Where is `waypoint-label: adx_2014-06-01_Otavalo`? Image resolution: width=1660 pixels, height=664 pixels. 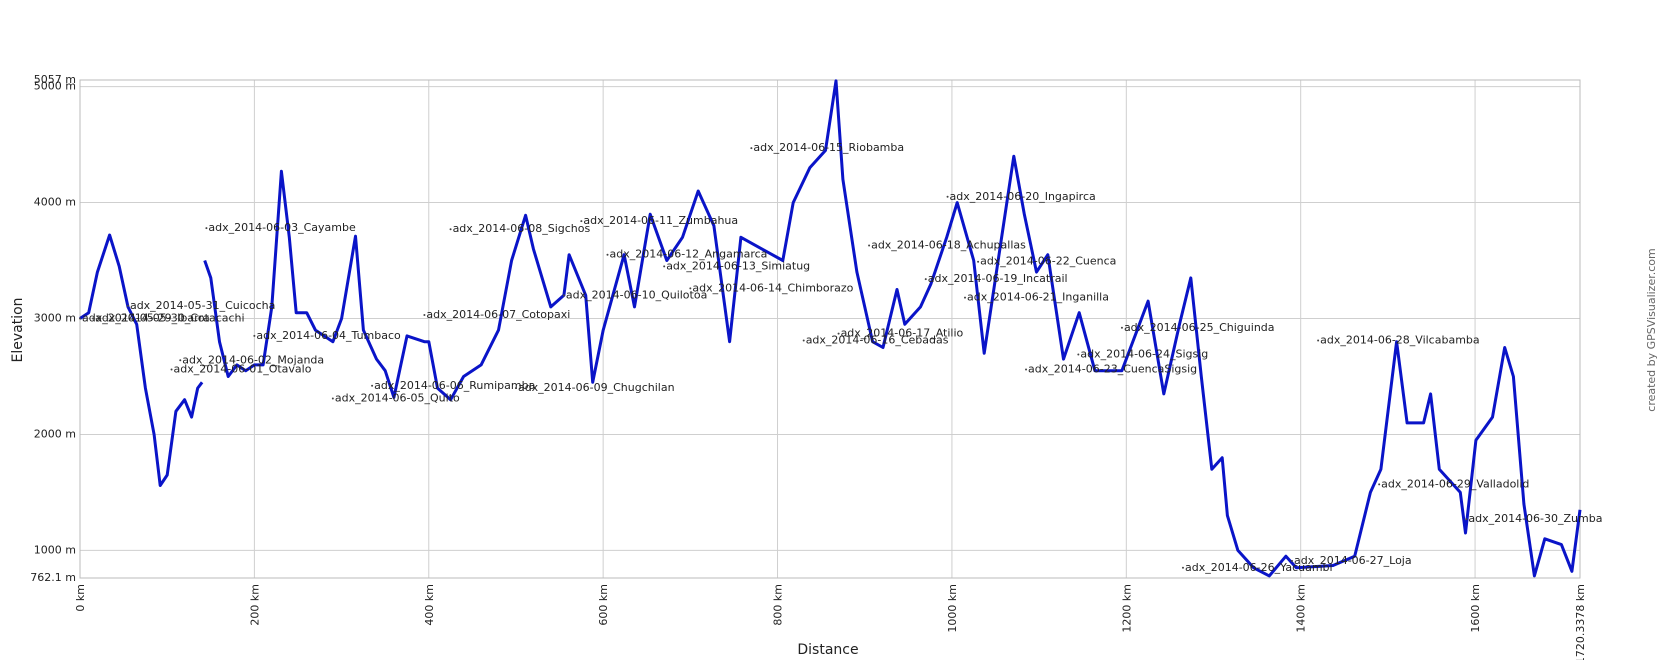 waypoint-label: adx_2014-06-01_Otavalo is located at coordinates (243, 369).